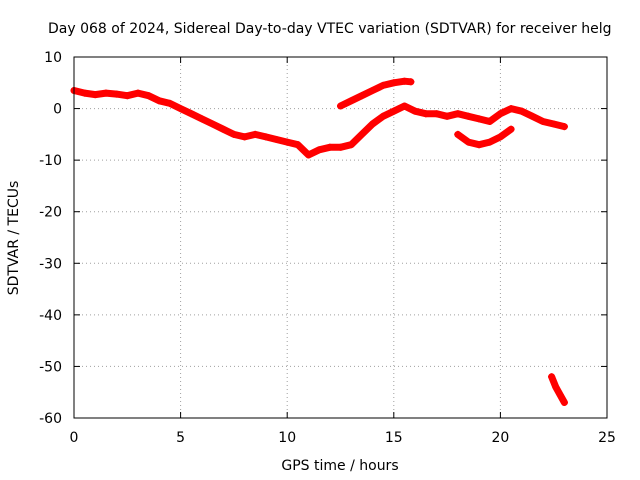 The height and width of the screenshot is (480, 640). I want to click on y-axis-label: SDTVAR / TECUs, so click(14, 238).